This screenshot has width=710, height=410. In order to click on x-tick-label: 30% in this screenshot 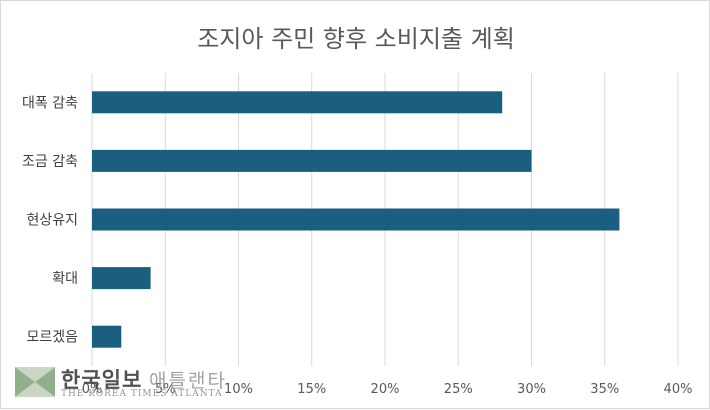, I will do `click(531, 389)`.